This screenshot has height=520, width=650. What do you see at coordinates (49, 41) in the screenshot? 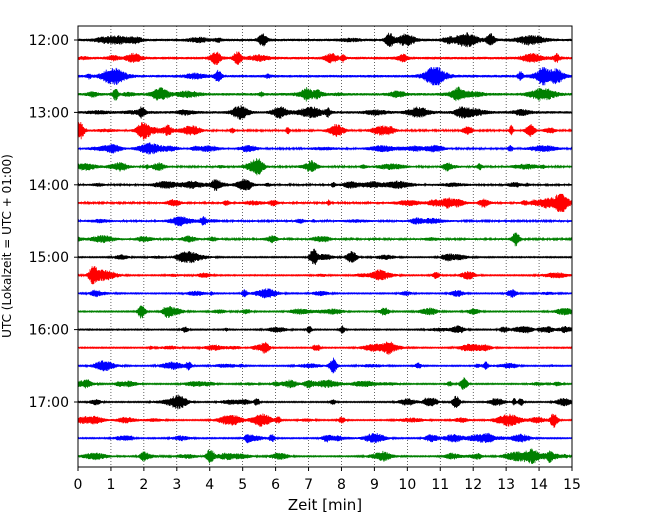
I see `y-tick-label: 12:00` at bounding box center [49, 41].